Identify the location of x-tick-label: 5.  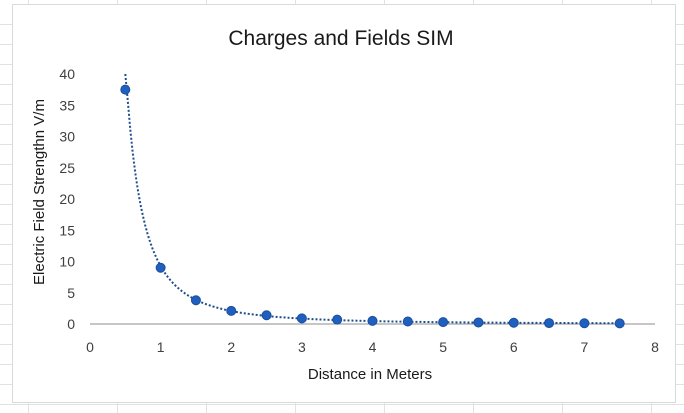
(443, 347).